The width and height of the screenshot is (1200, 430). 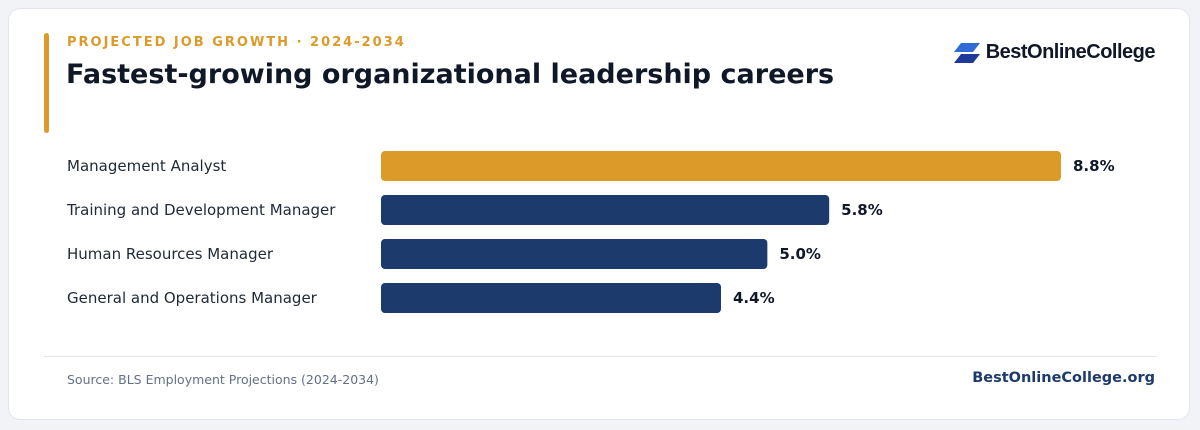 I want to click on value-label: 4.4%, so click(x=754, y=298).